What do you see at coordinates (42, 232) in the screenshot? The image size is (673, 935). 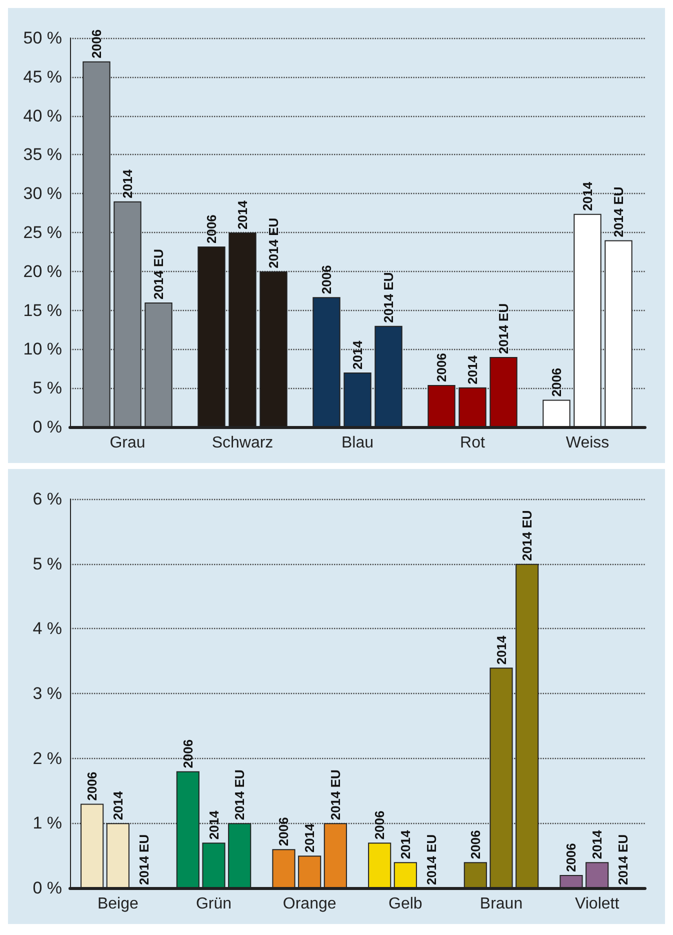 I see `y-tick-label: 25 %` at bounding box center [42, 232].